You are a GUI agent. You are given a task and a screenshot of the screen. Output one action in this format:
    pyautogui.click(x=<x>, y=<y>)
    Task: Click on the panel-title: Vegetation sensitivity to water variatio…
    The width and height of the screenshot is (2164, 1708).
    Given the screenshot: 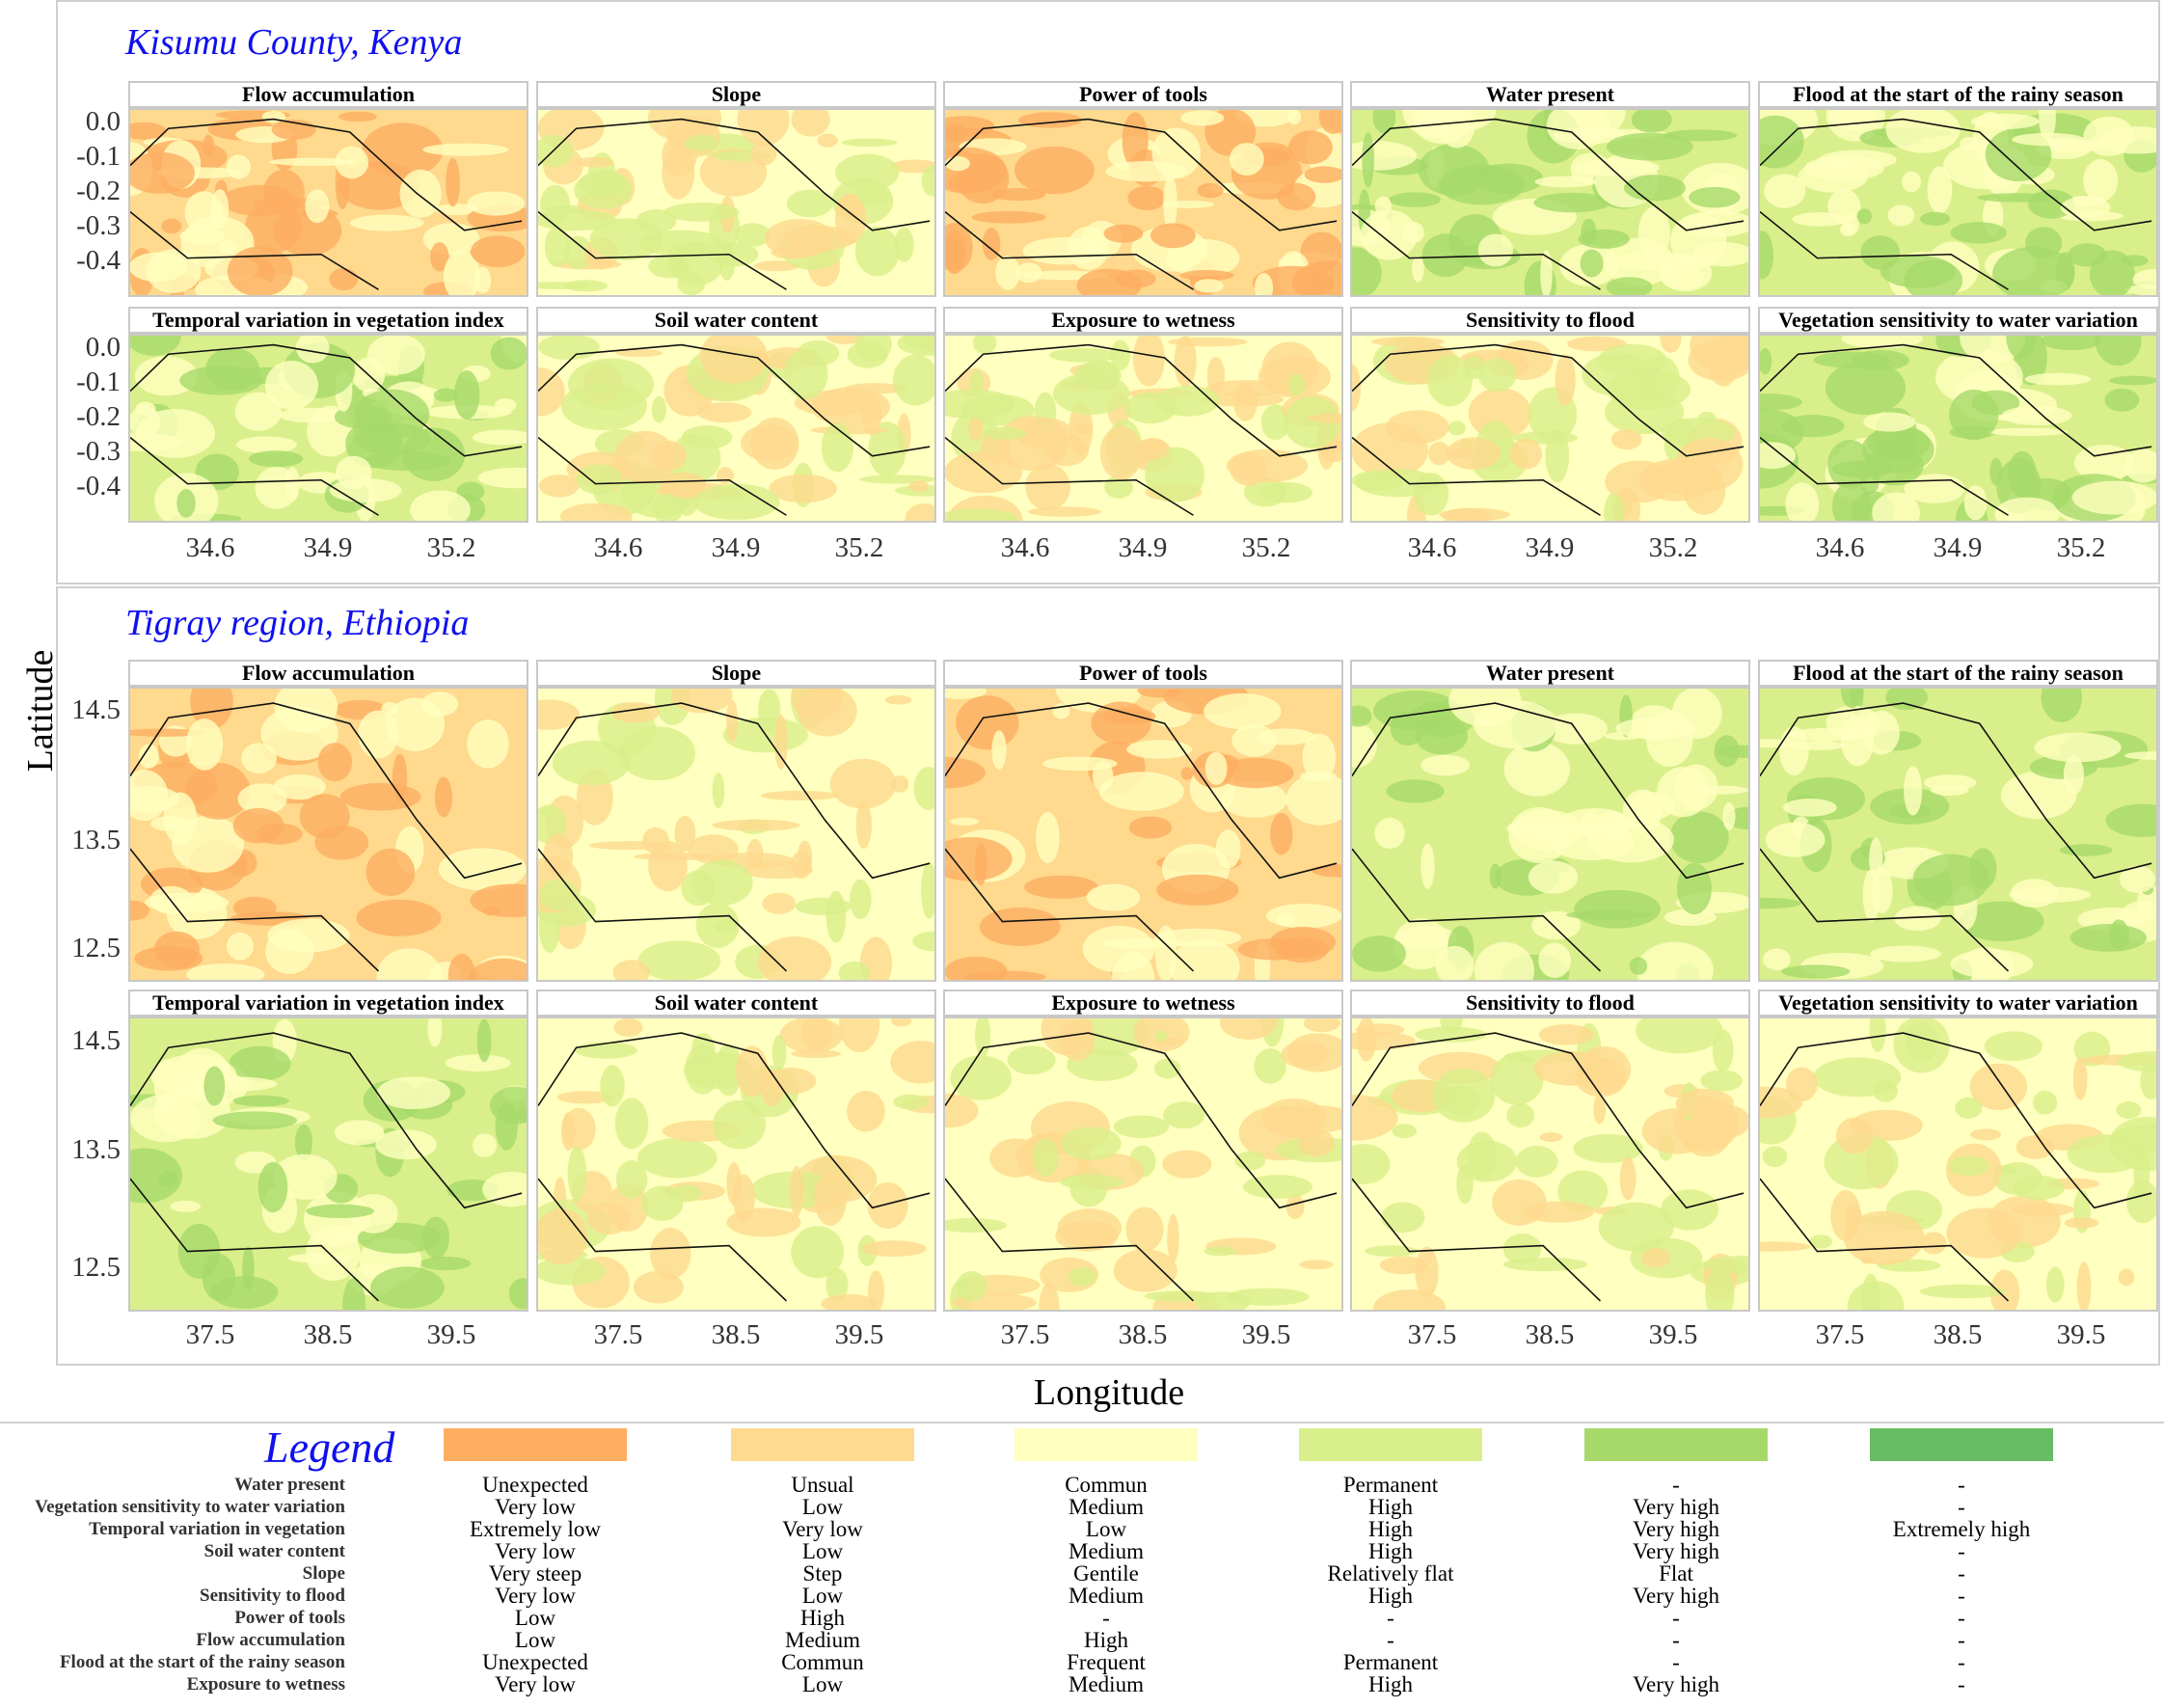 What is the action you would take?
    pyautogui.click(x=1958, y=320)
    